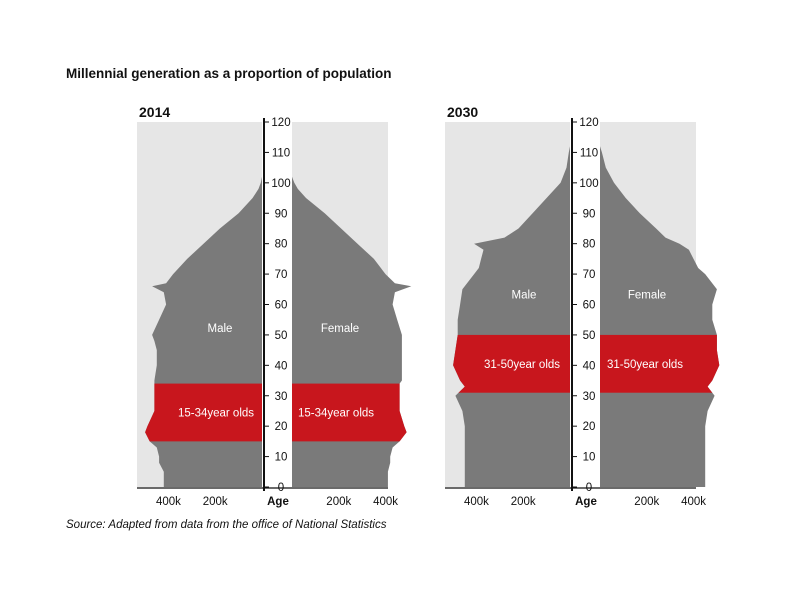  I want to click on female-population-area, so click(660, 317).